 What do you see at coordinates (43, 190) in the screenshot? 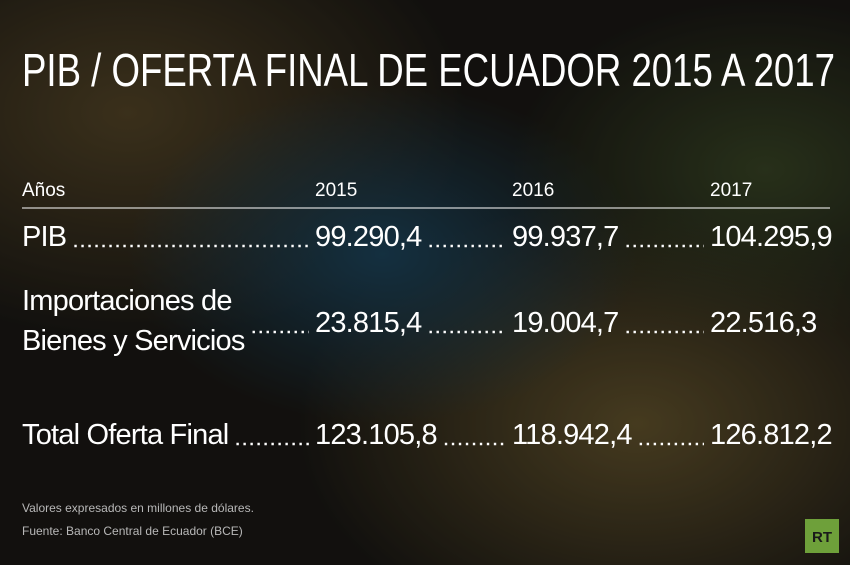
I see `header-cell: Años` at bounding box center [43, 190].